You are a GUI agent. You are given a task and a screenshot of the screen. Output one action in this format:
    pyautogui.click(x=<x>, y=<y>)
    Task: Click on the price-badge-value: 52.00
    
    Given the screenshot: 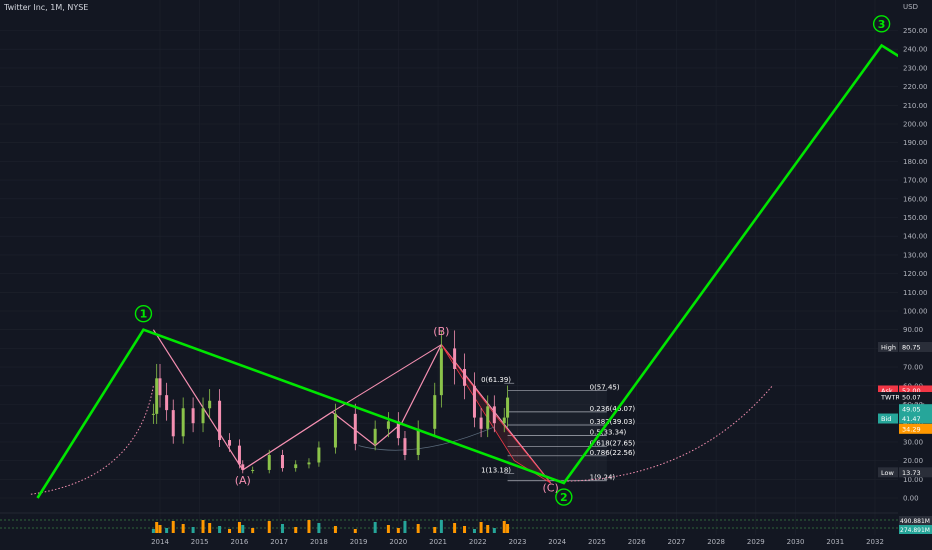 What is the action you would take?
    pyautogui.click(x=911, y=391)
    